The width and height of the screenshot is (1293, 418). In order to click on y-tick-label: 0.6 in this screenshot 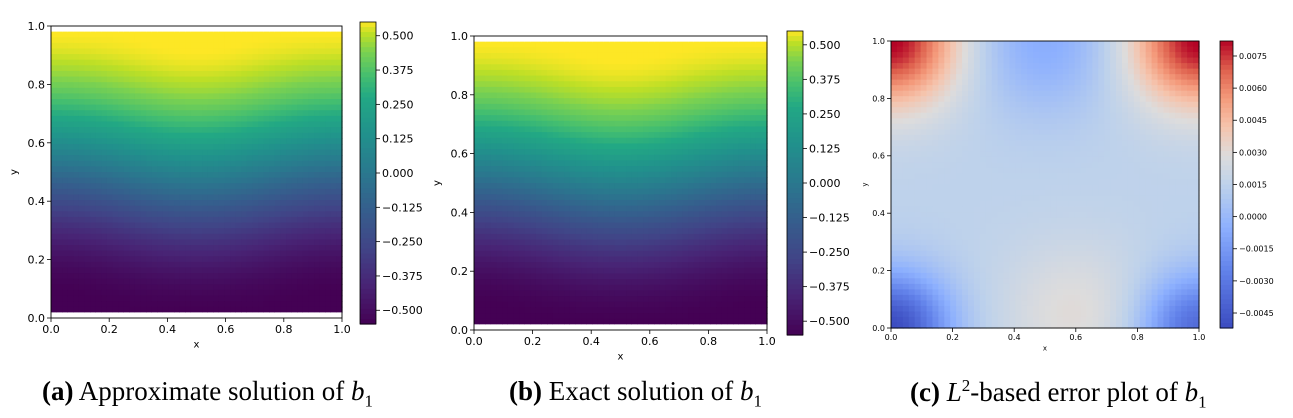, I will do `click(37, 143)`.